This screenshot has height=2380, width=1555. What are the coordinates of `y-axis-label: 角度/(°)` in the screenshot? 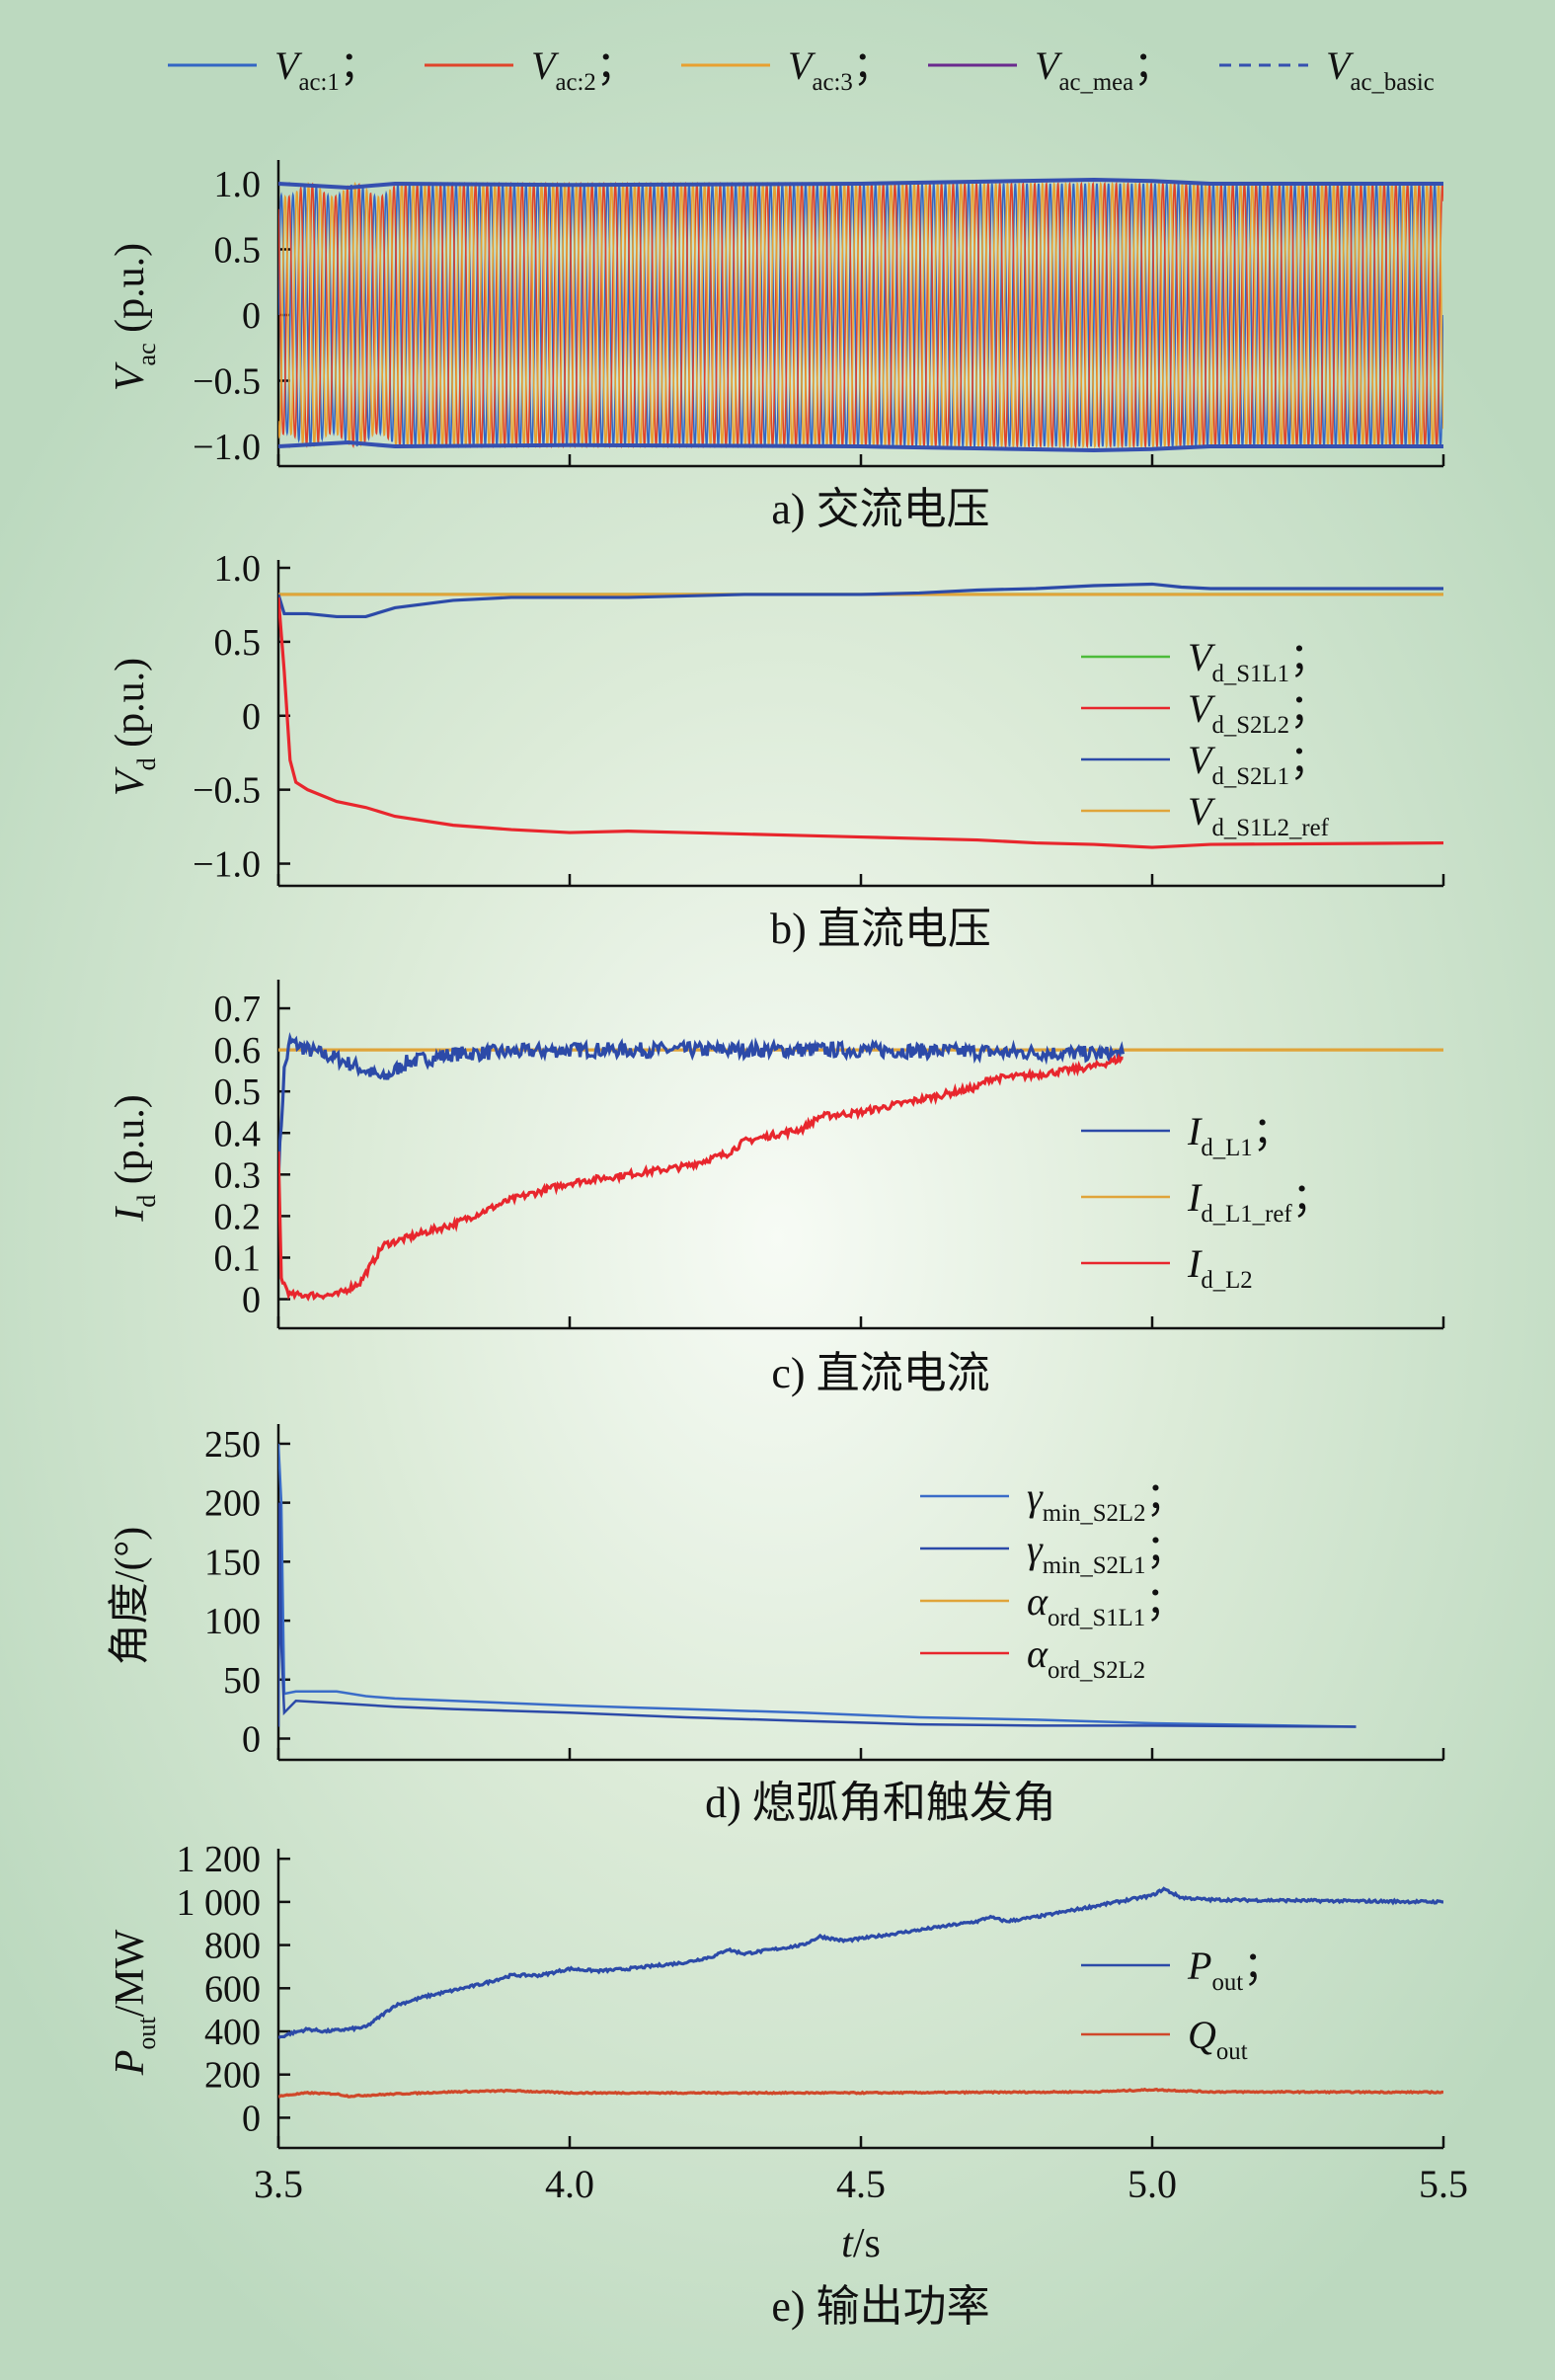 It's located at (130, 1596).